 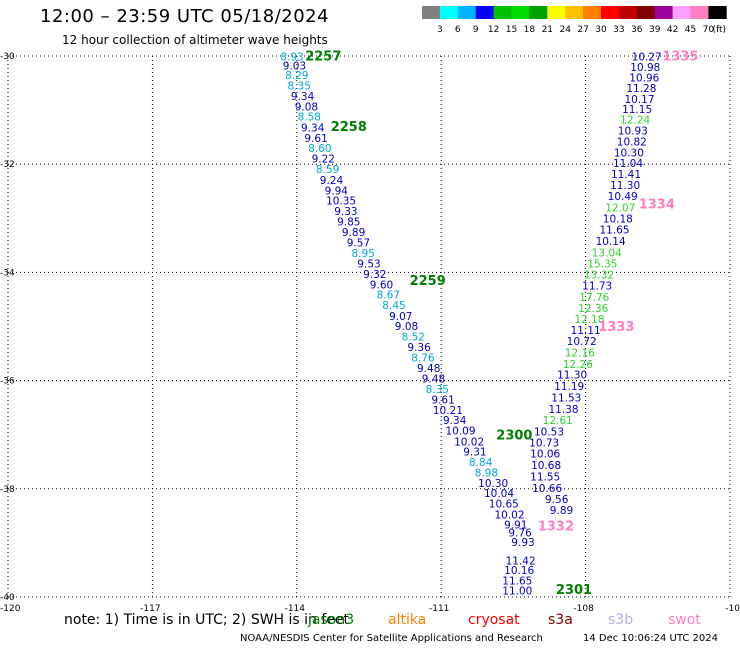 What do you see at coordinates (565, 30) in the screenshot?
I see `color-scale-tick-label: 24` at bounding box center [565, 30].